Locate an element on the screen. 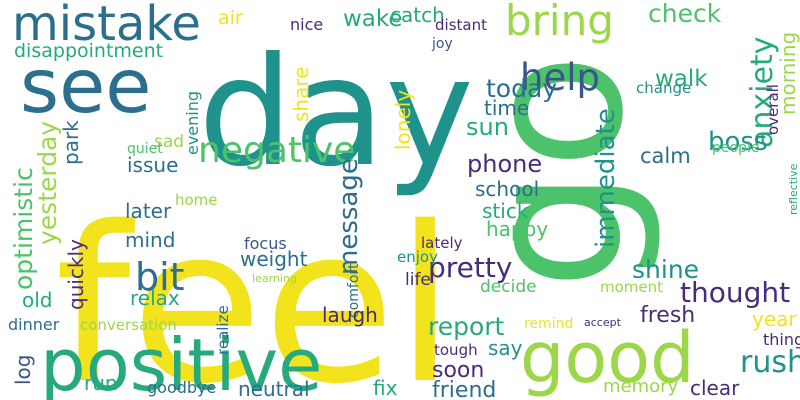 The width and height of the screenshot is (800, 400). word-memory: memory is located at coordinates (641, 386).